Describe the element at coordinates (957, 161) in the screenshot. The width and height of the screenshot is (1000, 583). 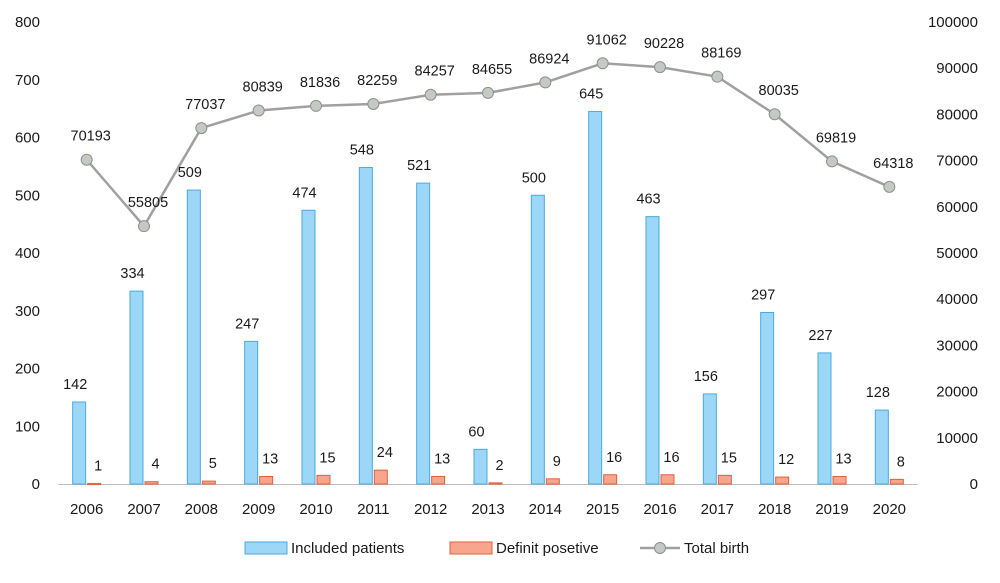
I see `y-right-tick-label: 70000` at that location.